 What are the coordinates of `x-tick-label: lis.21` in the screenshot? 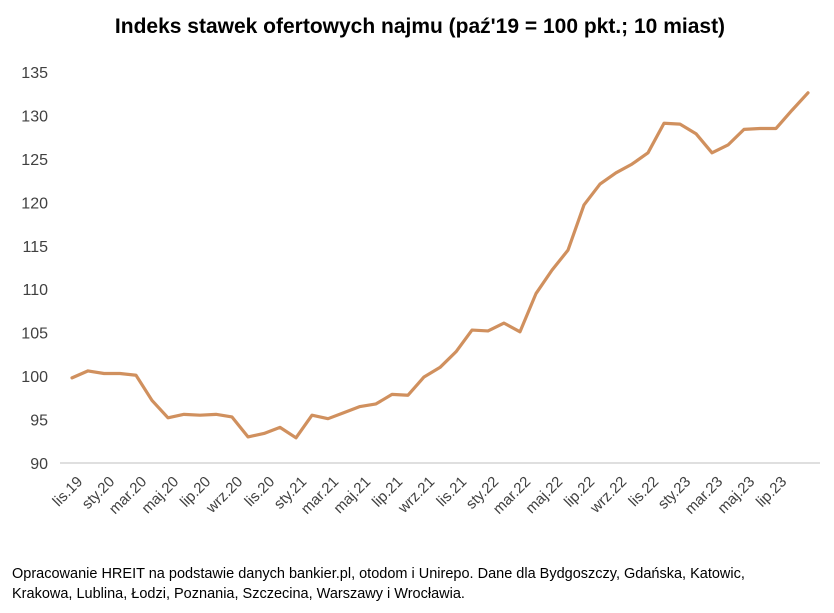 It's located at (451, 491).